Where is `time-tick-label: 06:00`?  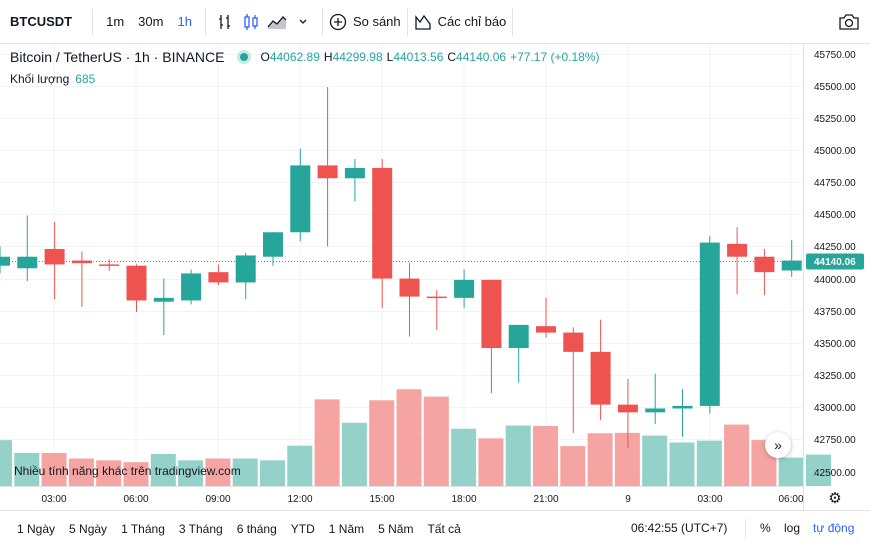
time-tick-label: 06:00 is located at coordinates (790, 499).